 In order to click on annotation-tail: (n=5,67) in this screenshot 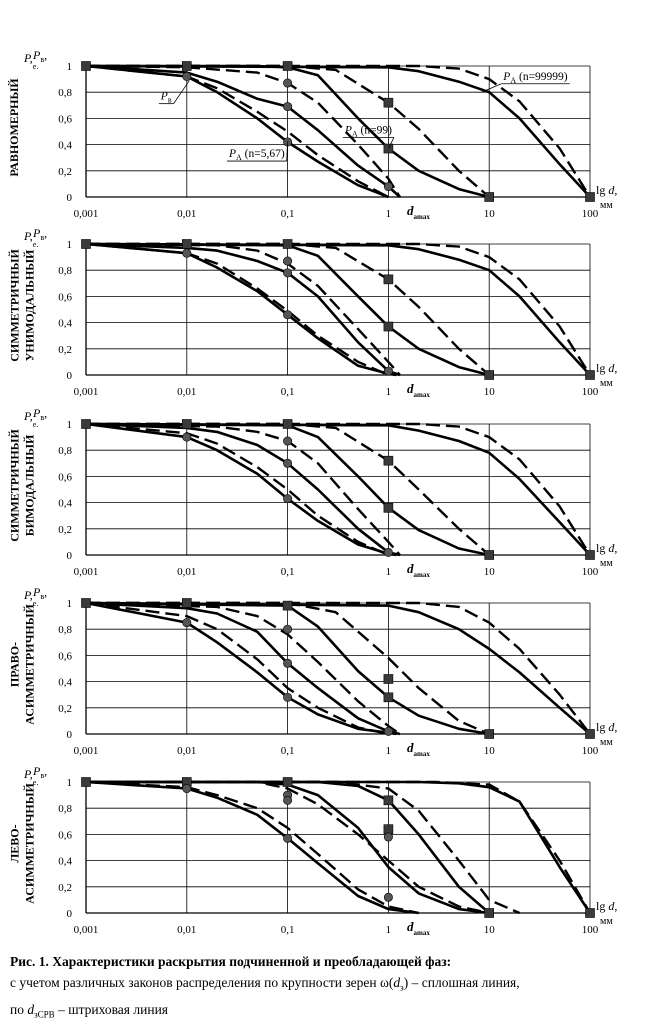, I will do `click(263, 154)`.